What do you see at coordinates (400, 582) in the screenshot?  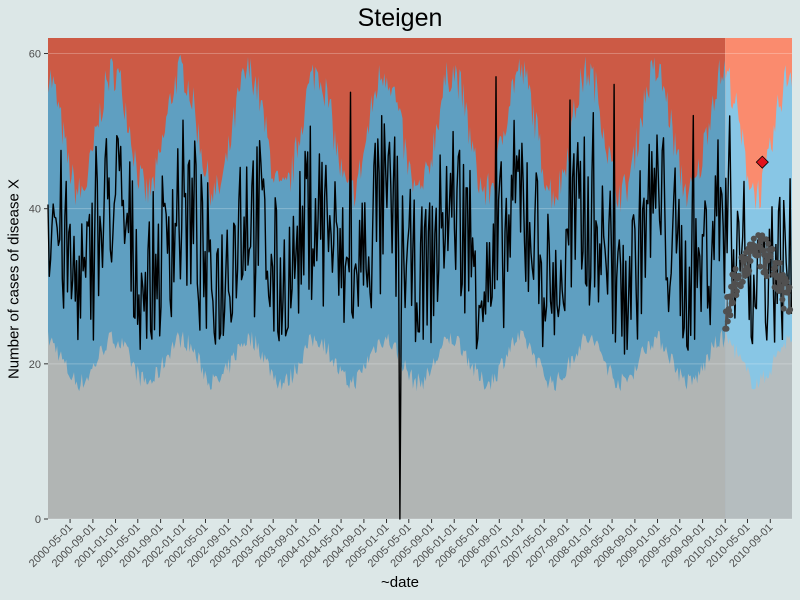 I see `x-axis-title: ~date` at bounding box center [400, 582].